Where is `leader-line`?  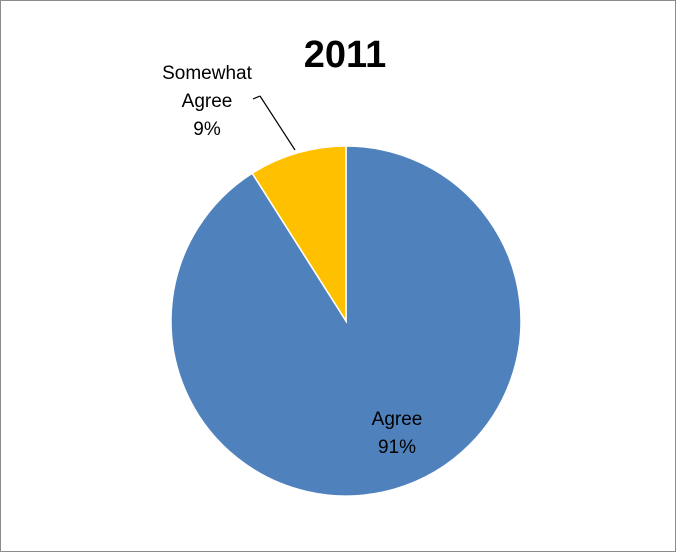 leader-line is located at coordinates (277, 123).